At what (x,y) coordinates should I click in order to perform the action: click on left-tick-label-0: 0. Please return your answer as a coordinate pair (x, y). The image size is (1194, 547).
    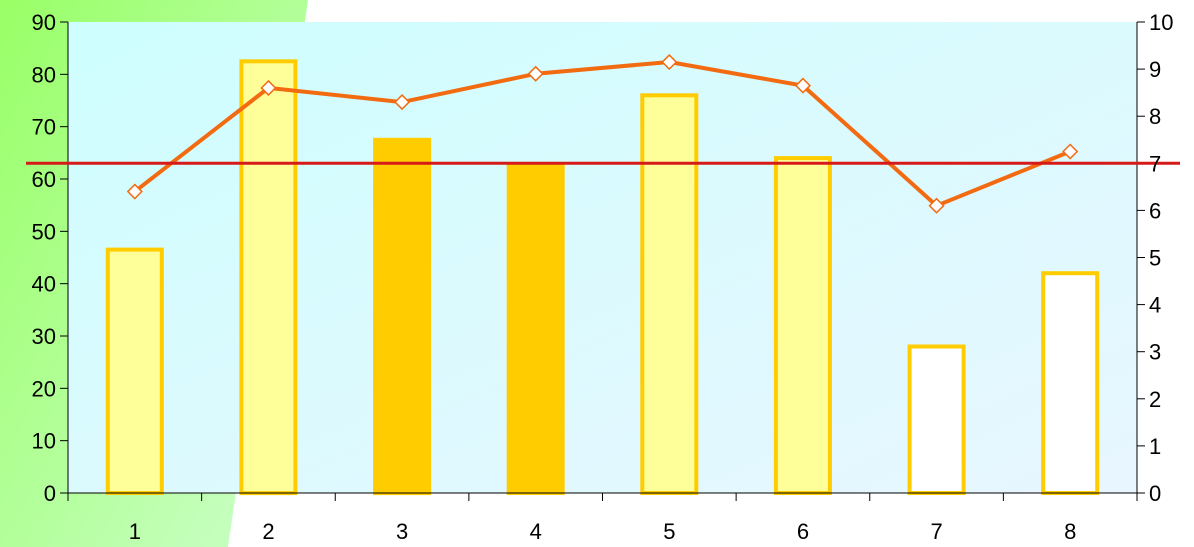
    Looking at the image, I should click on (50, 493).